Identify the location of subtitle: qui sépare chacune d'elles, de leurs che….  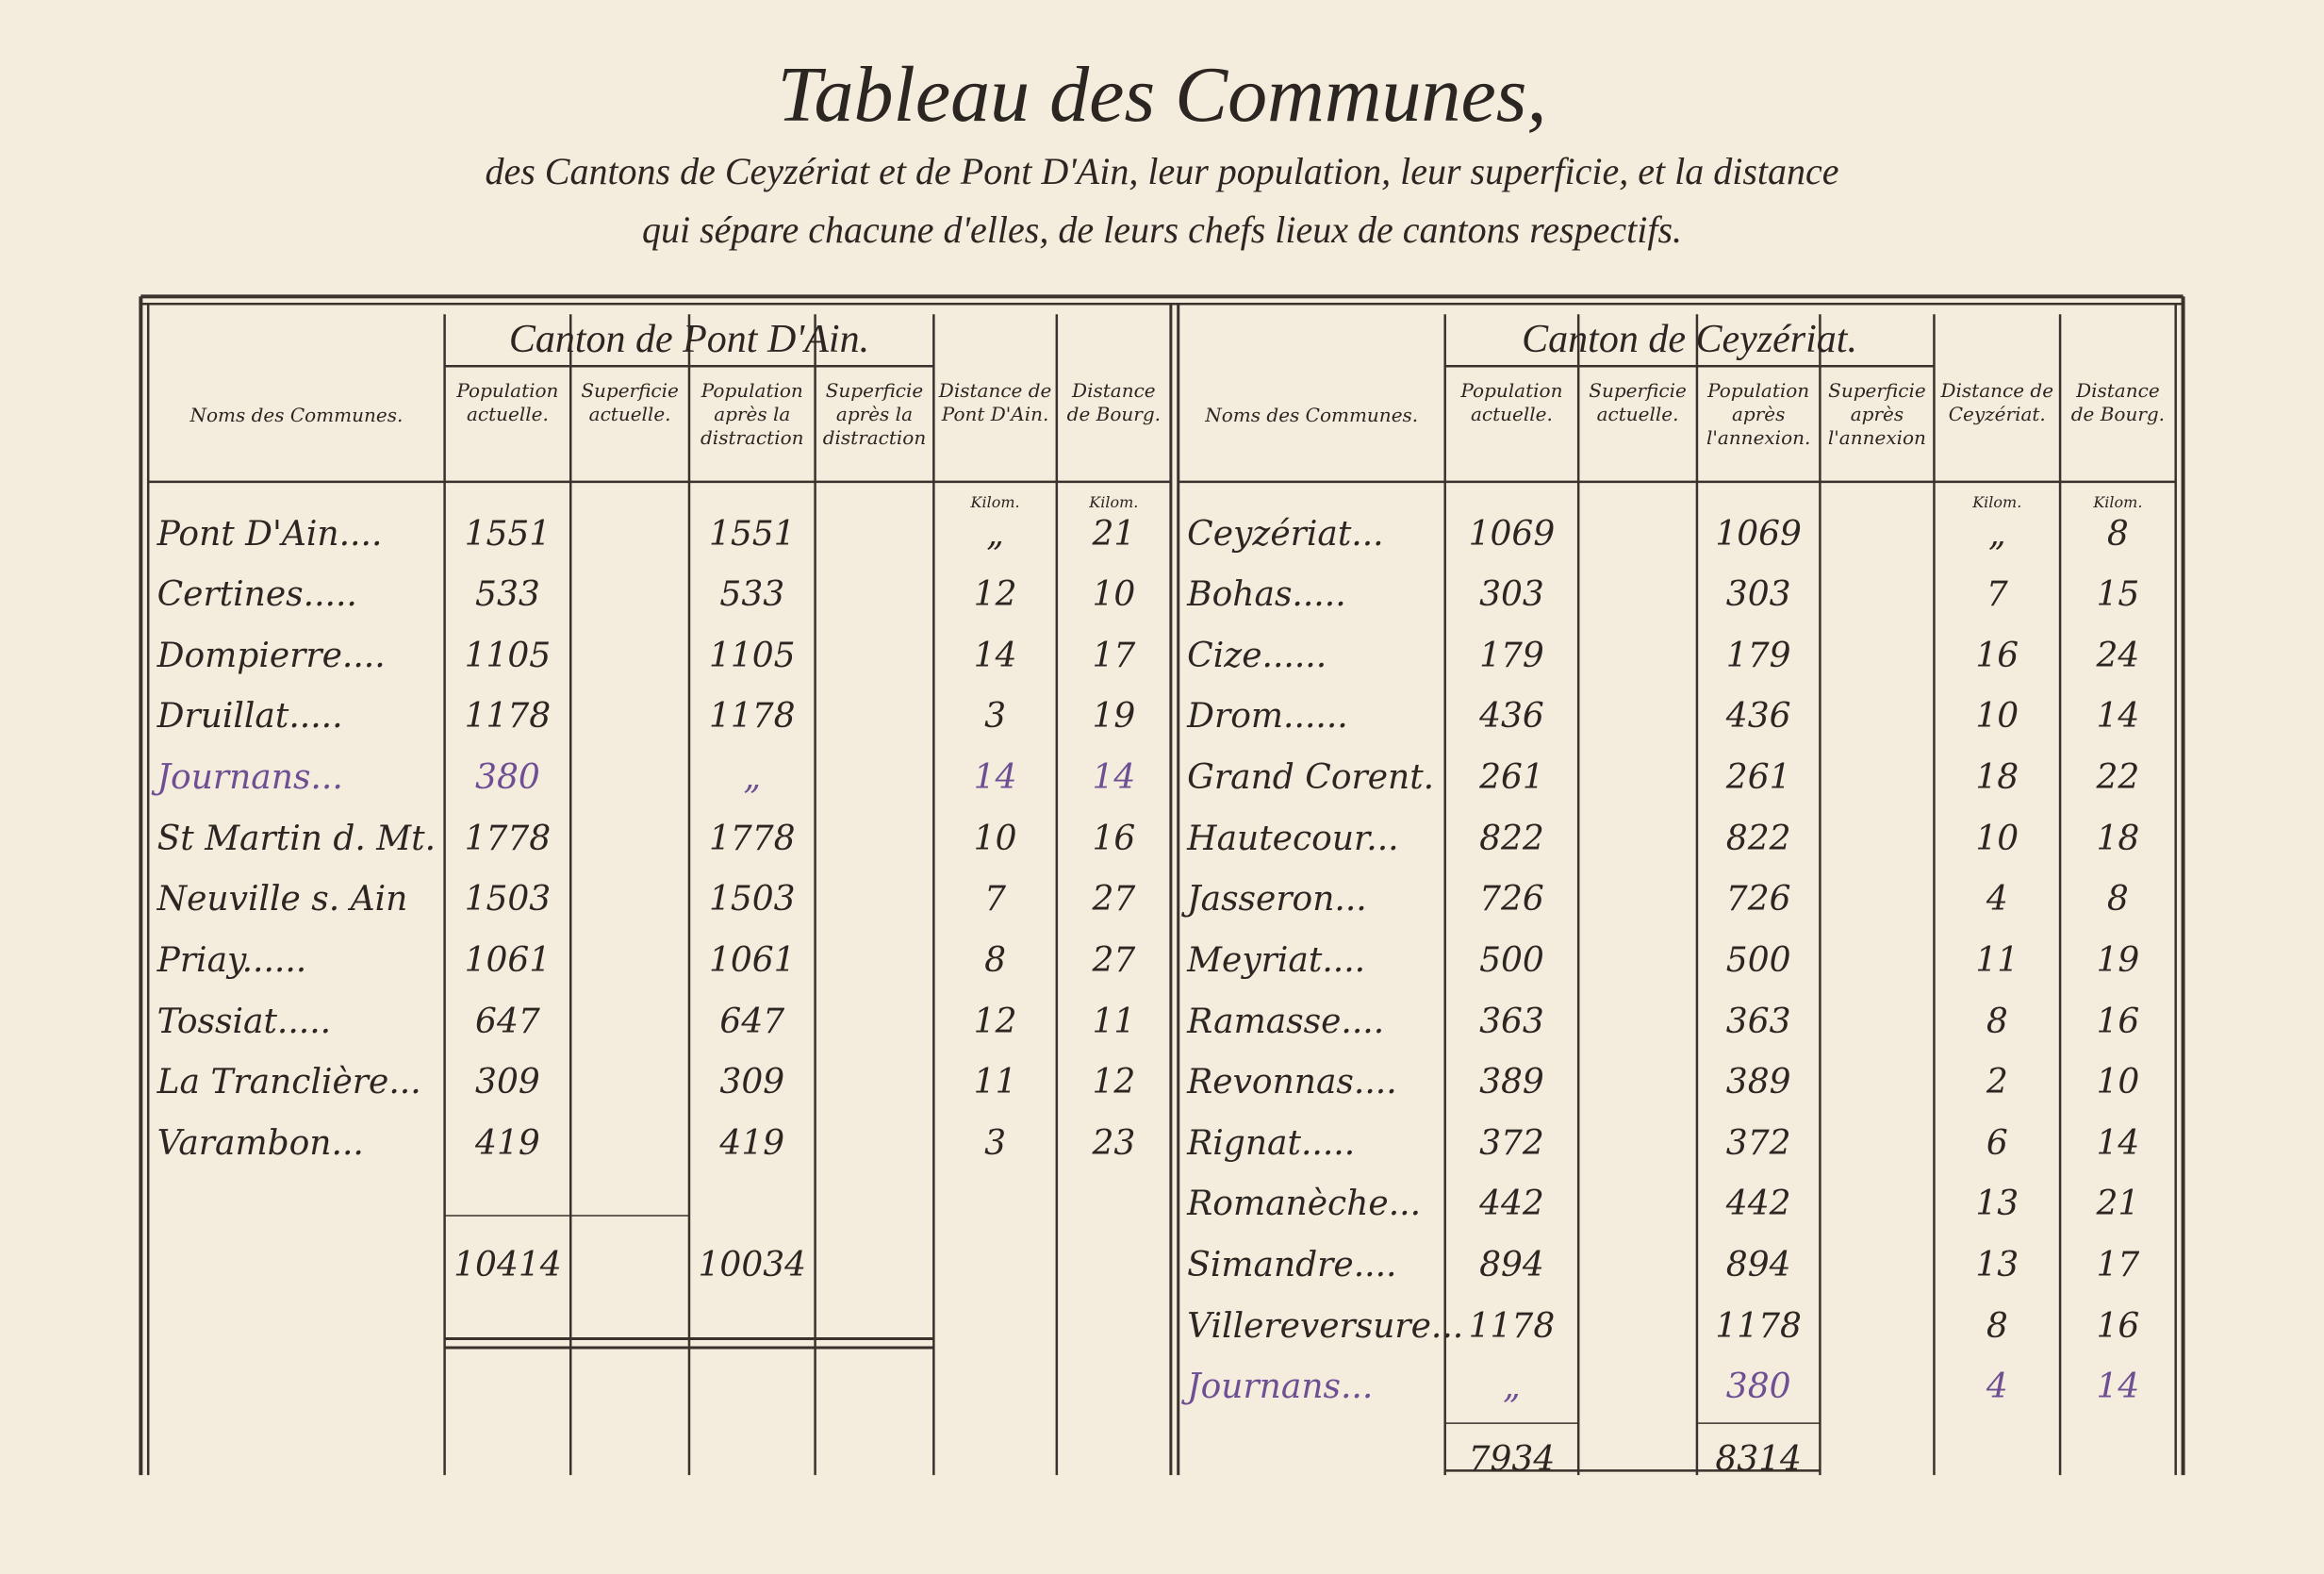
(1162, 229).